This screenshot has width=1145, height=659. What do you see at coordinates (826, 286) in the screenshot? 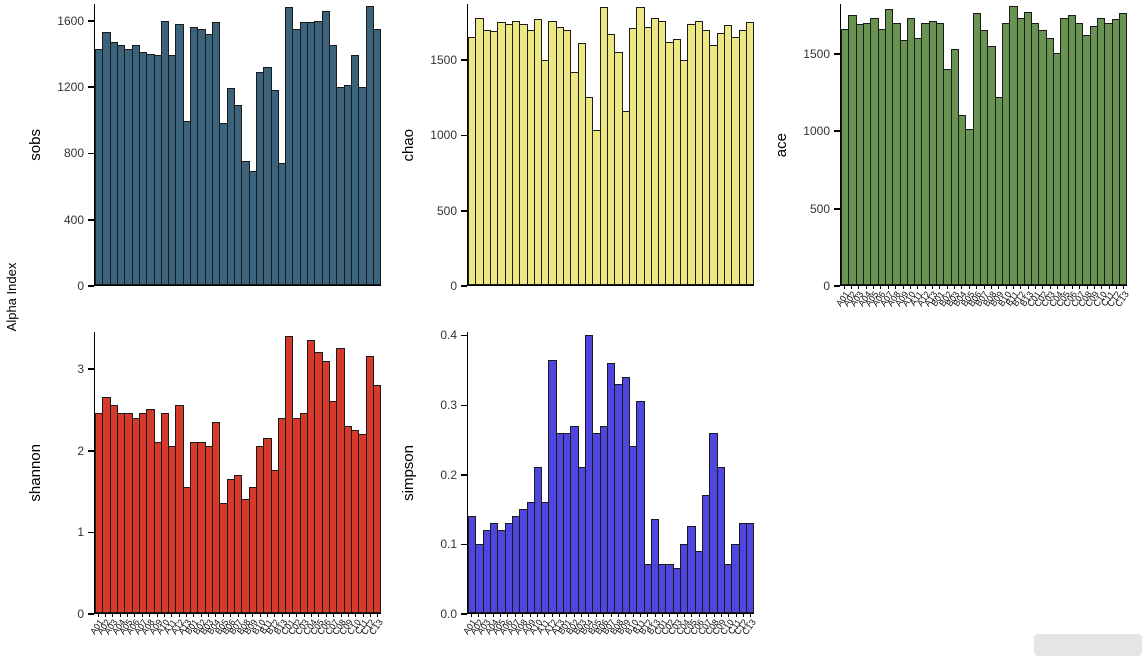
I see `y-tick-label: 0` at bounding box center [826, 286].